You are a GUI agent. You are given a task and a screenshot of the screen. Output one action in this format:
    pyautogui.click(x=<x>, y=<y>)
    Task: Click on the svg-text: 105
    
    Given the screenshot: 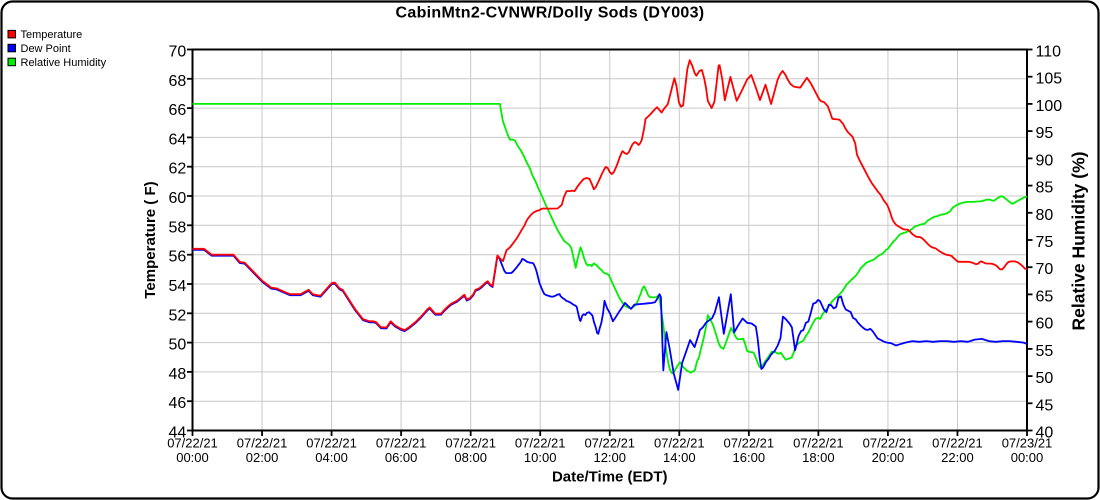 What is the action you would take?
    pyautogui.click(x=1049, y=79)
    